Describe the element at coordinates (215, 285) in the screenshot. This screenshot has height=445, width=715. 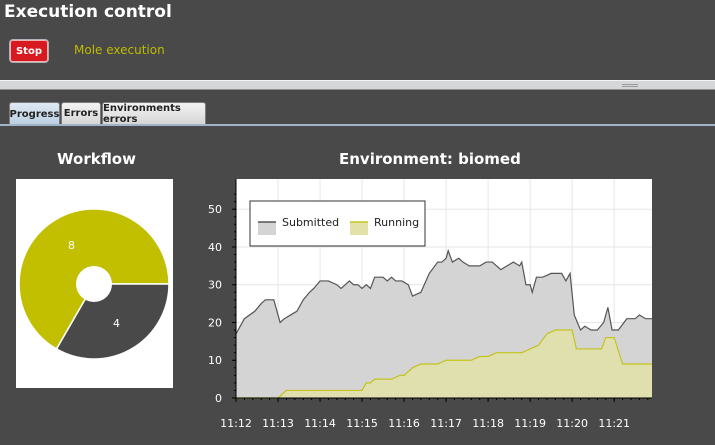
I see `y-tick-label: 30` at that location.